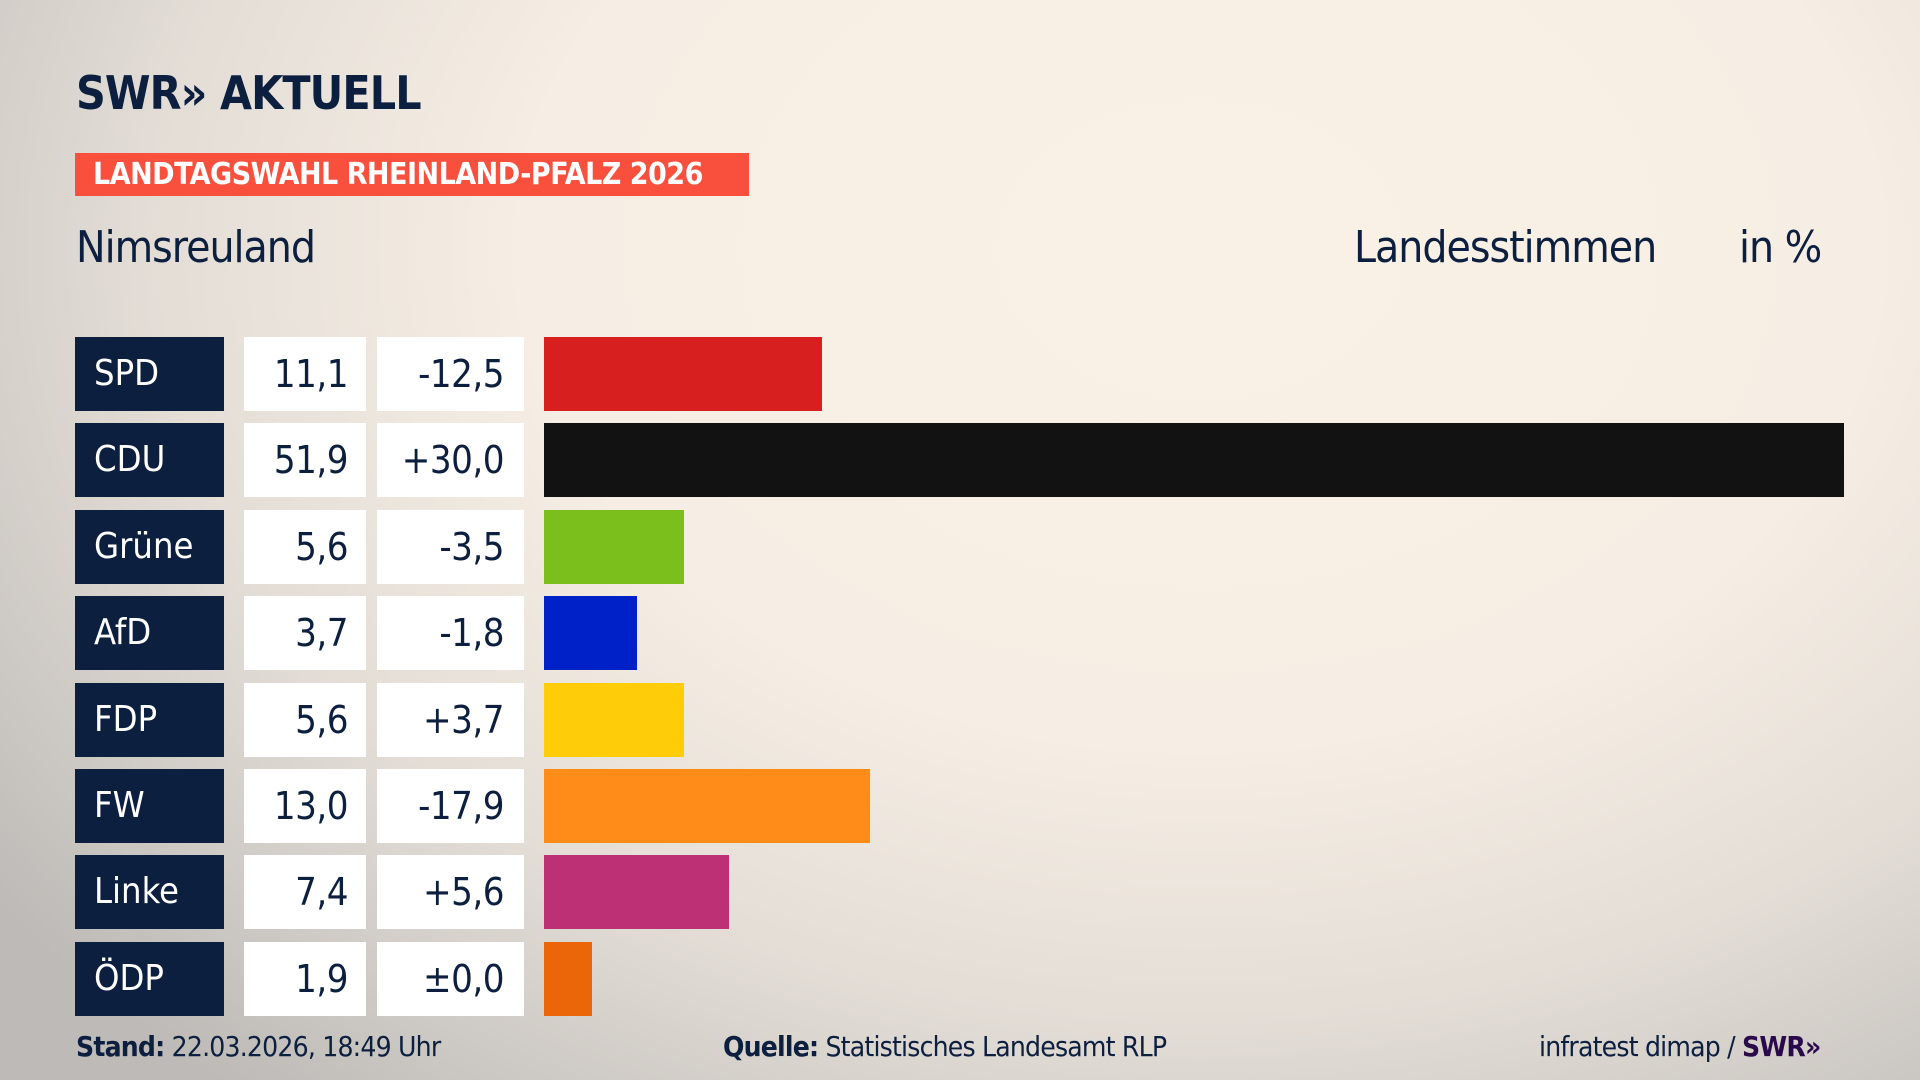 This screenshot has width=1920, height=1080. What do you see at coordinates (996, 1046) in the screenshot?
I see `source-value: Statistisches Landesamt RLP` at bounding box center [996, 1046].